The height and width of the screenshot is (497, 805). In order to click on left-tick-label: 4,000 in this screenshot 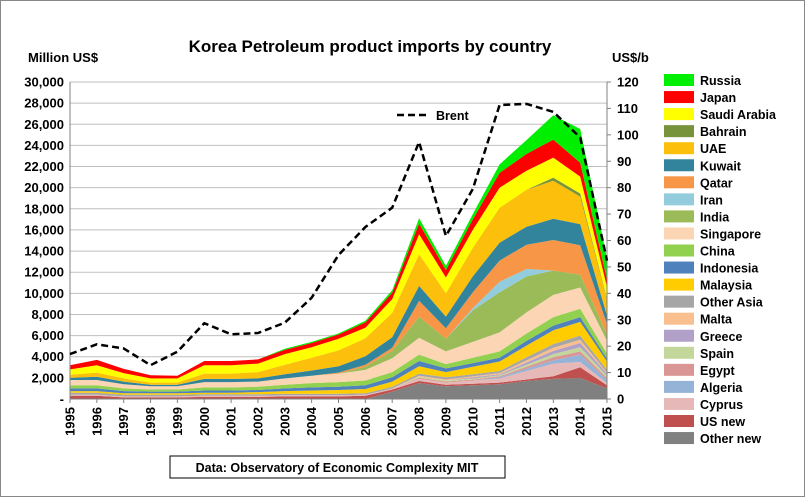, I will do `click(47, 356)`.